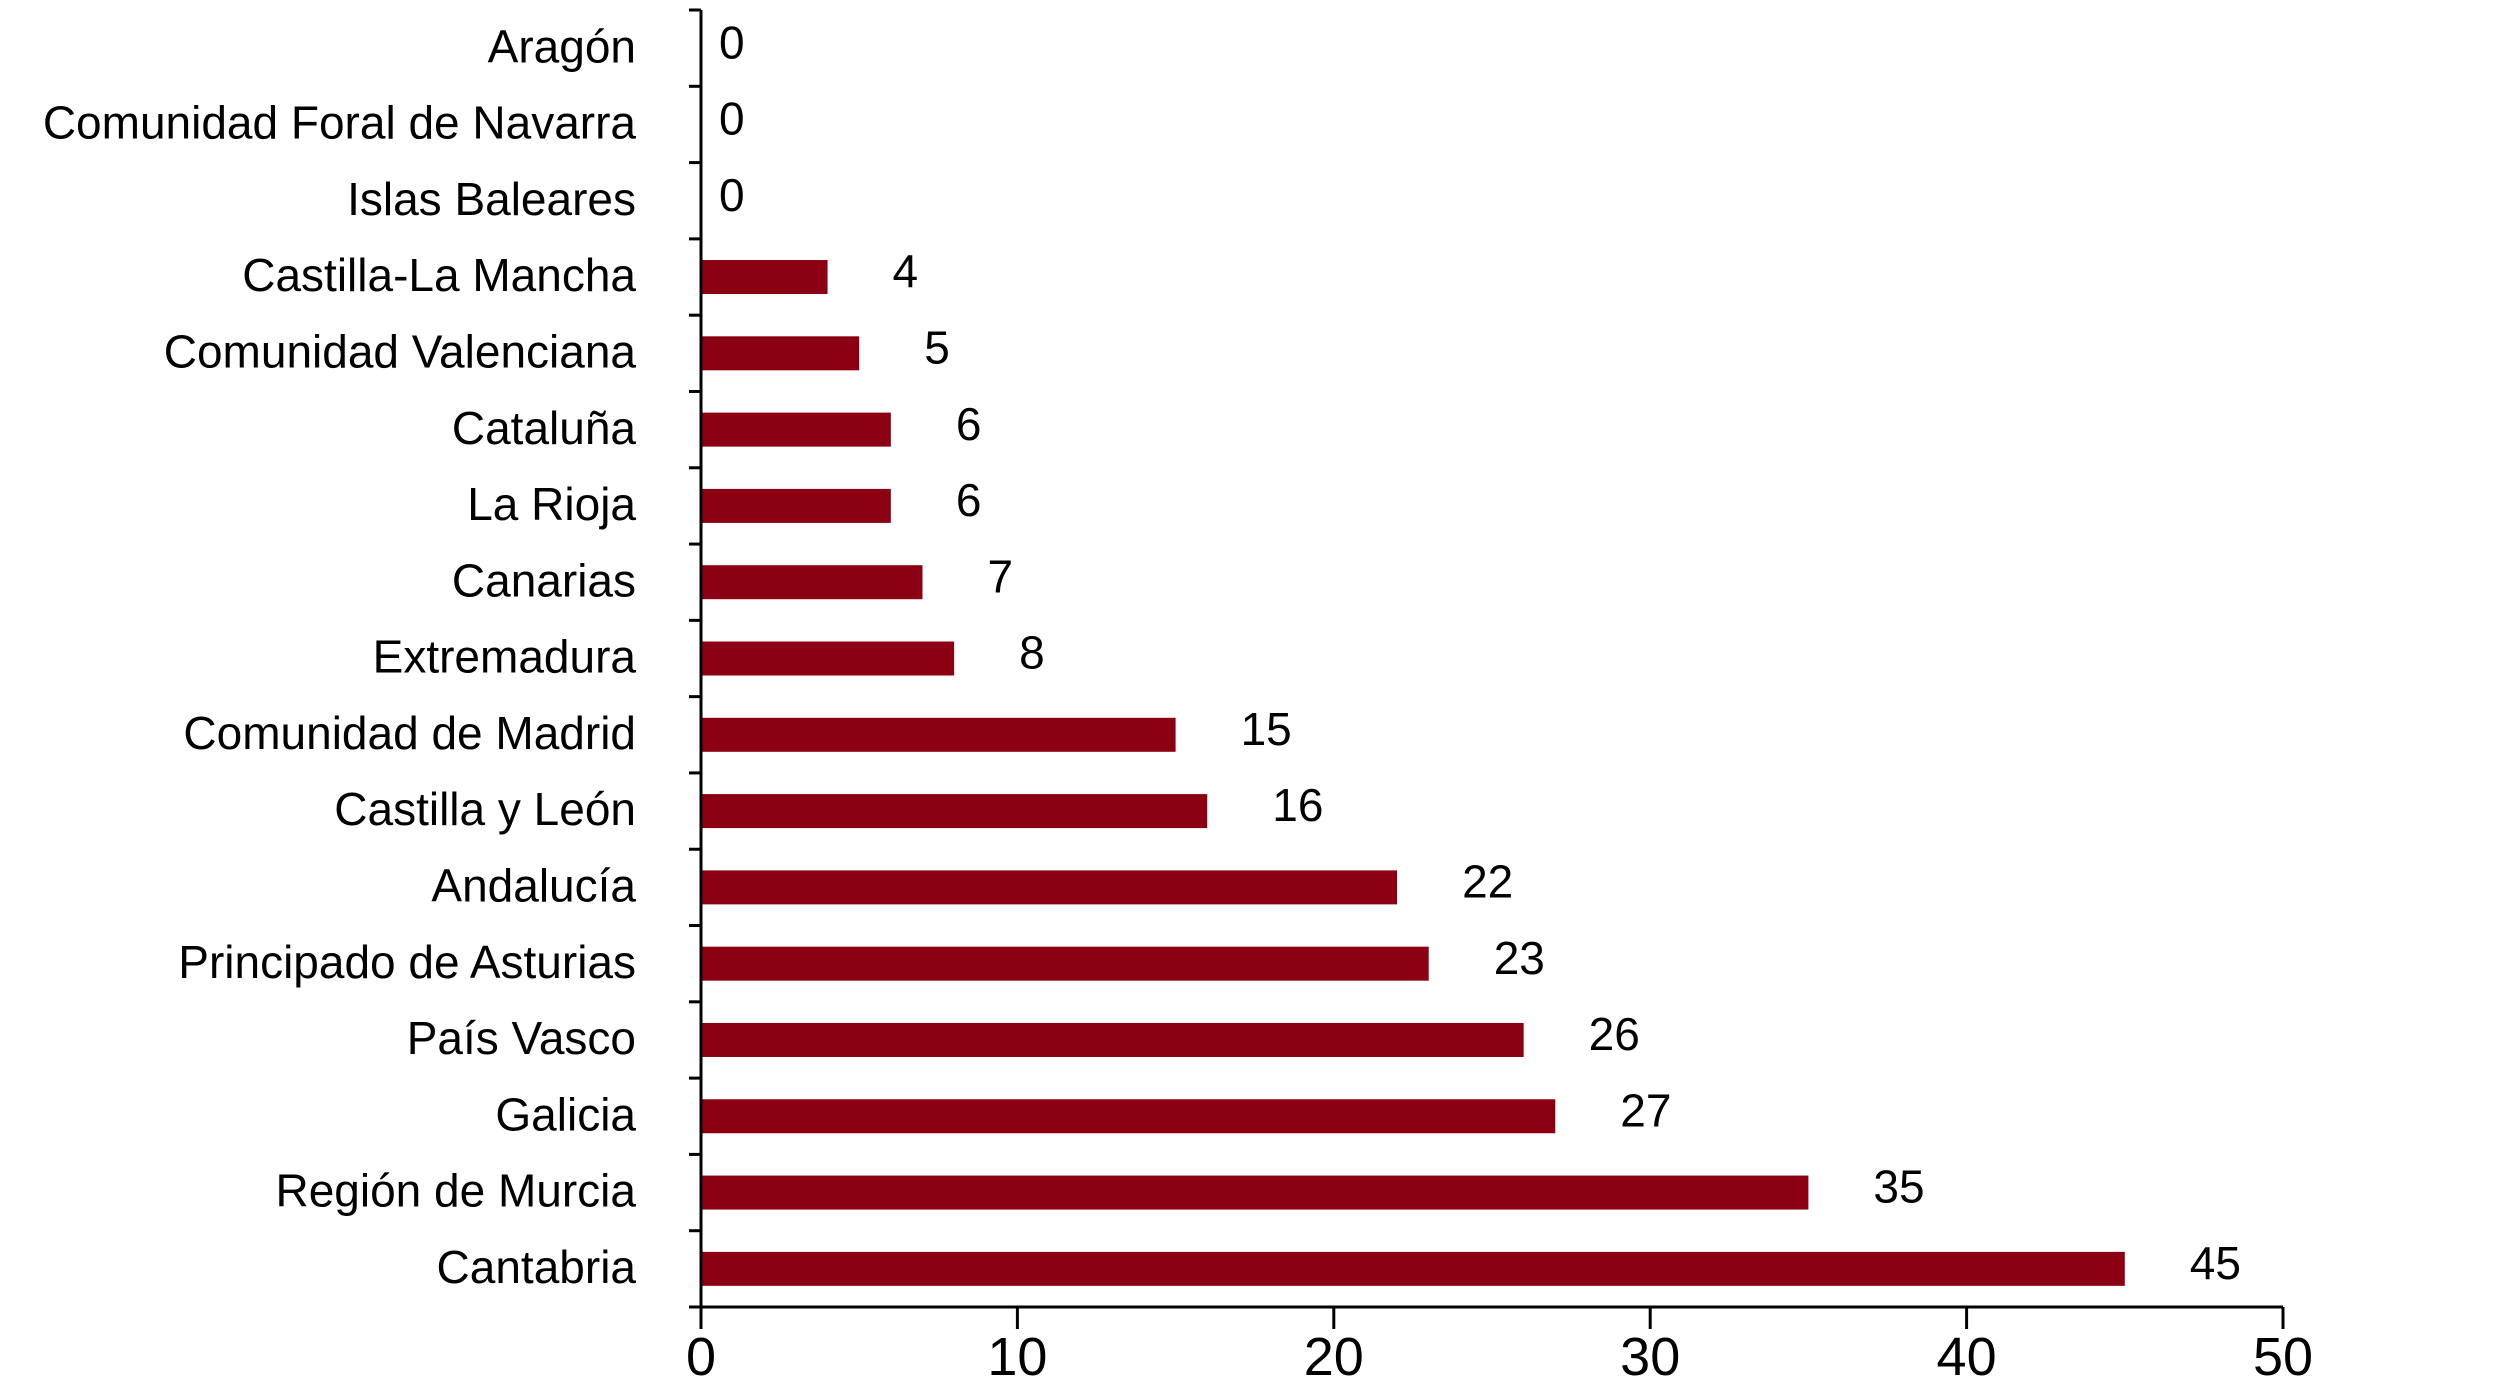 The height and width of the screenshot is (1382, 2498). Describe the element at coordinates (407, 962) in the screenshot. I see `category-label: Principado de Asturias` at that location.